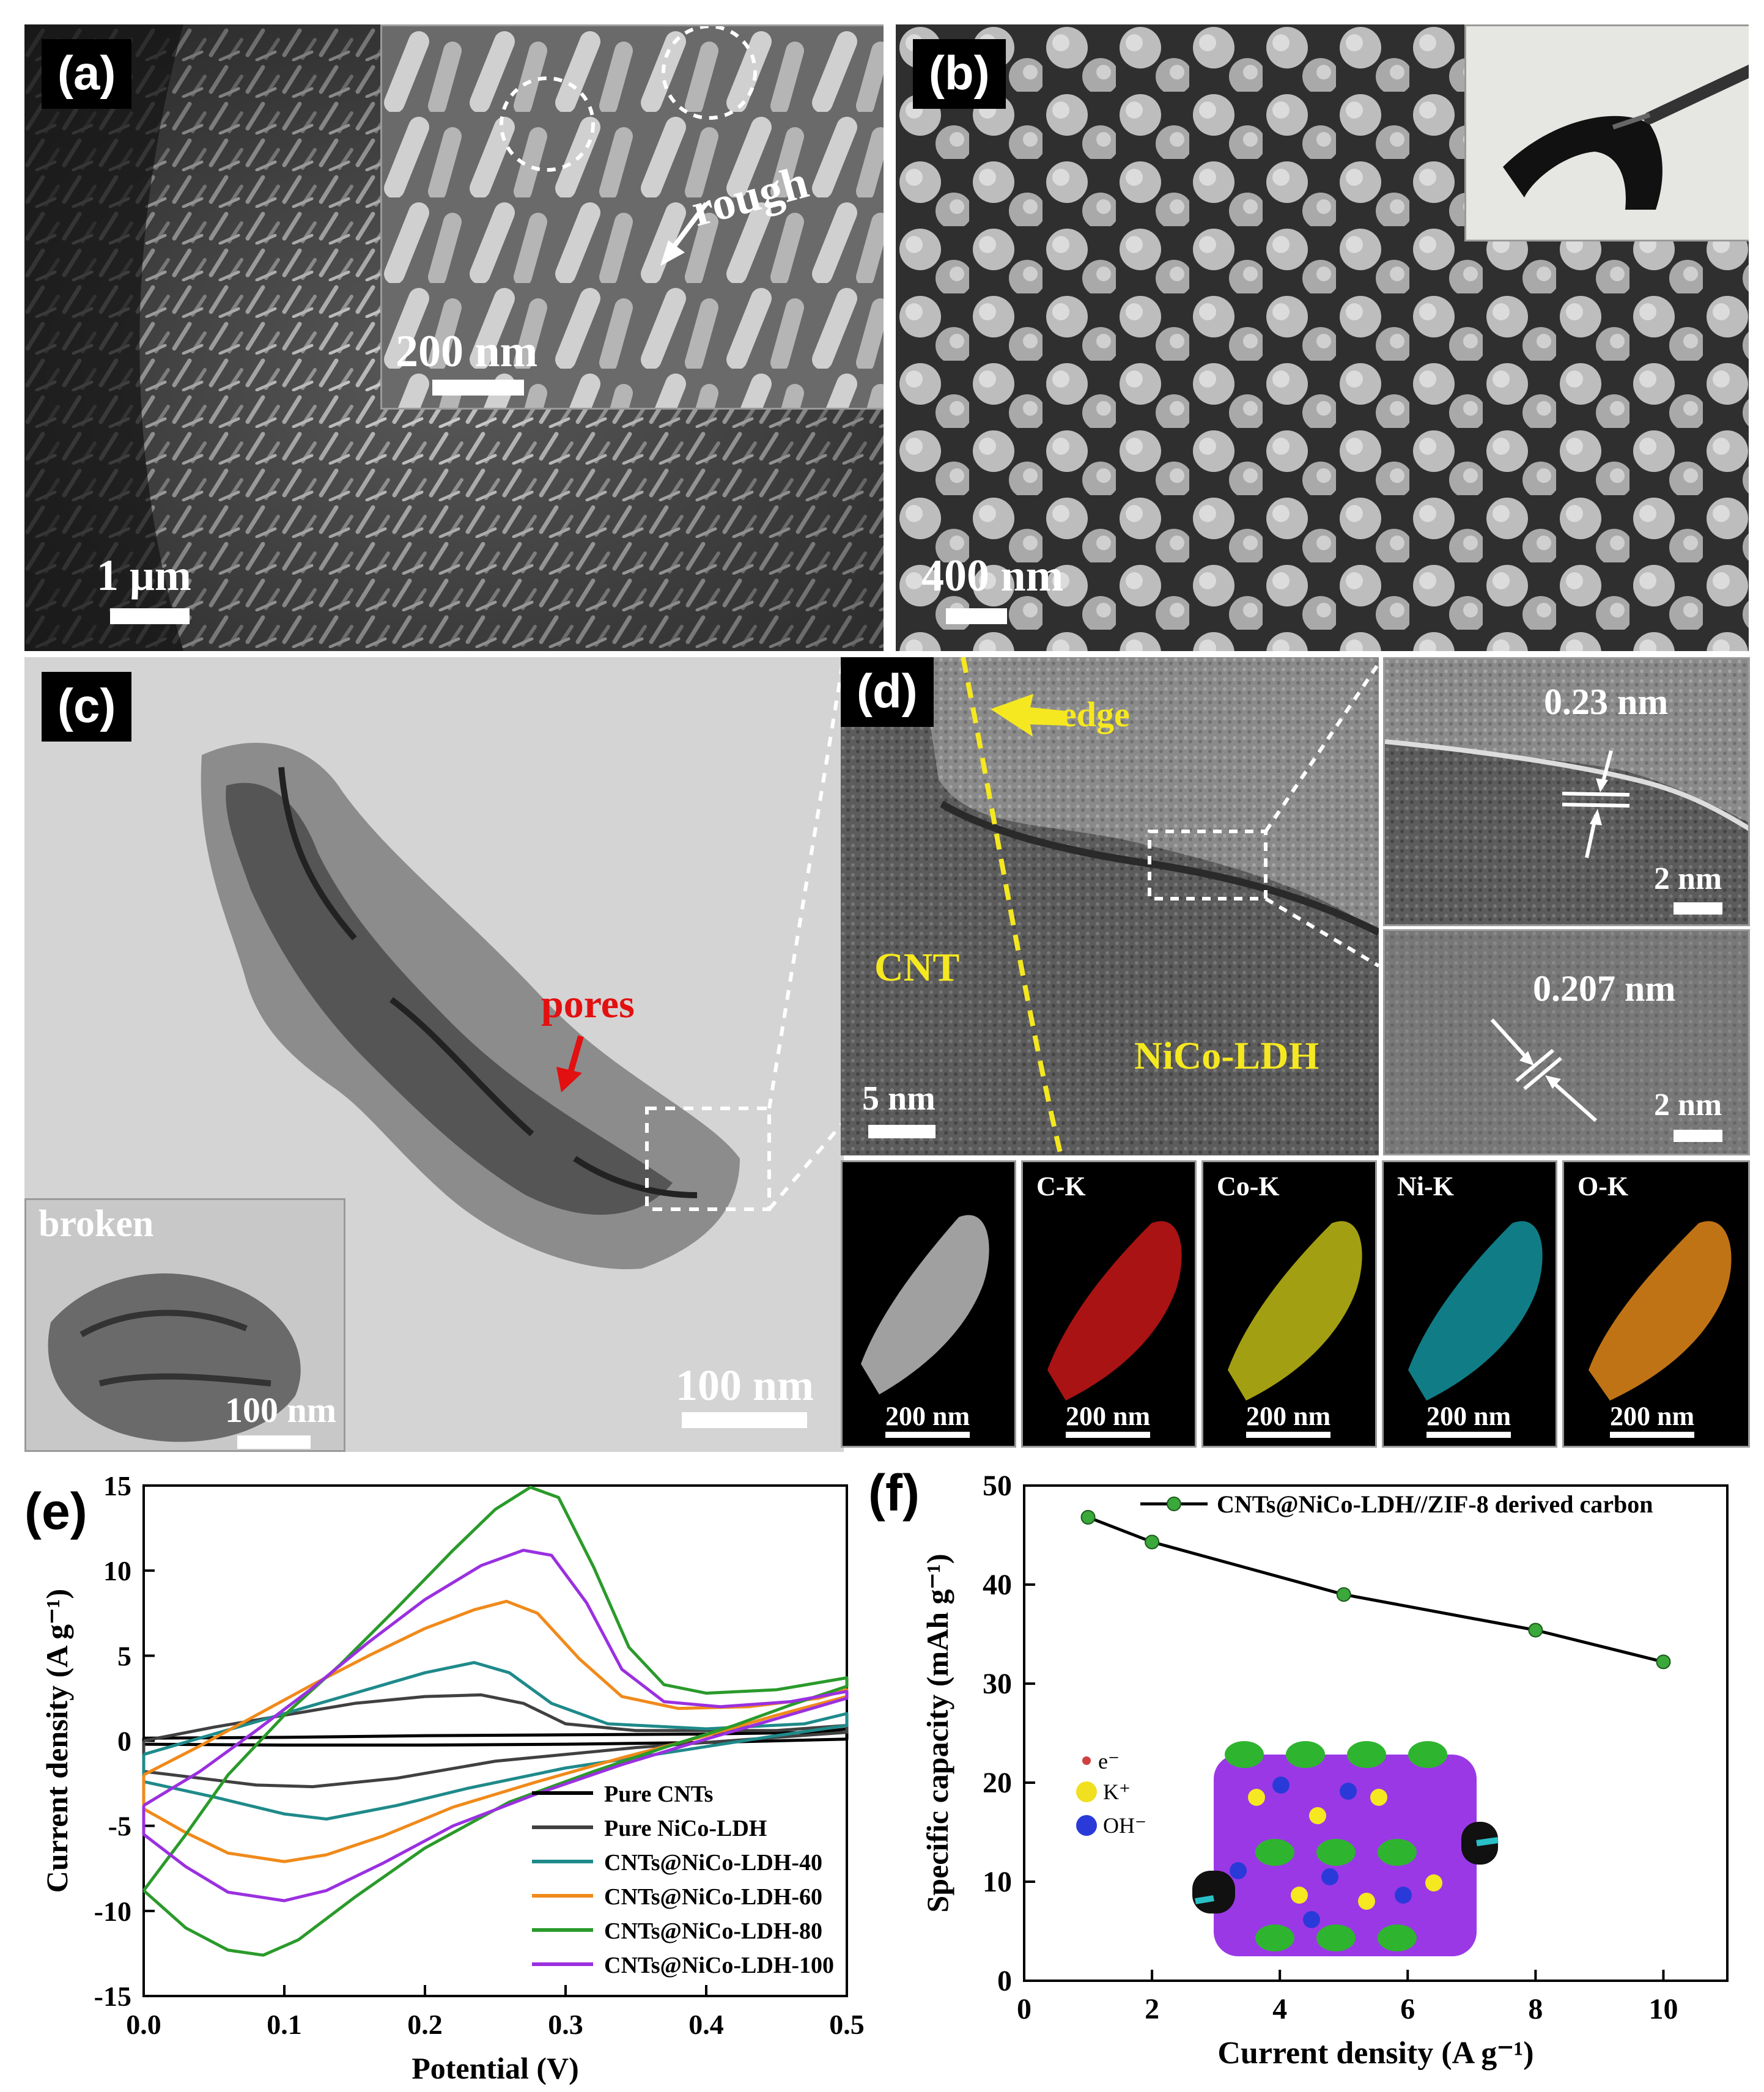 This screenshot has width=1764, height=2092. What do you see at coordinates (1152, 2009) in the screenshot?
I see `chart-f-xtick-label: 2` at bounding box center [1152, 2009].